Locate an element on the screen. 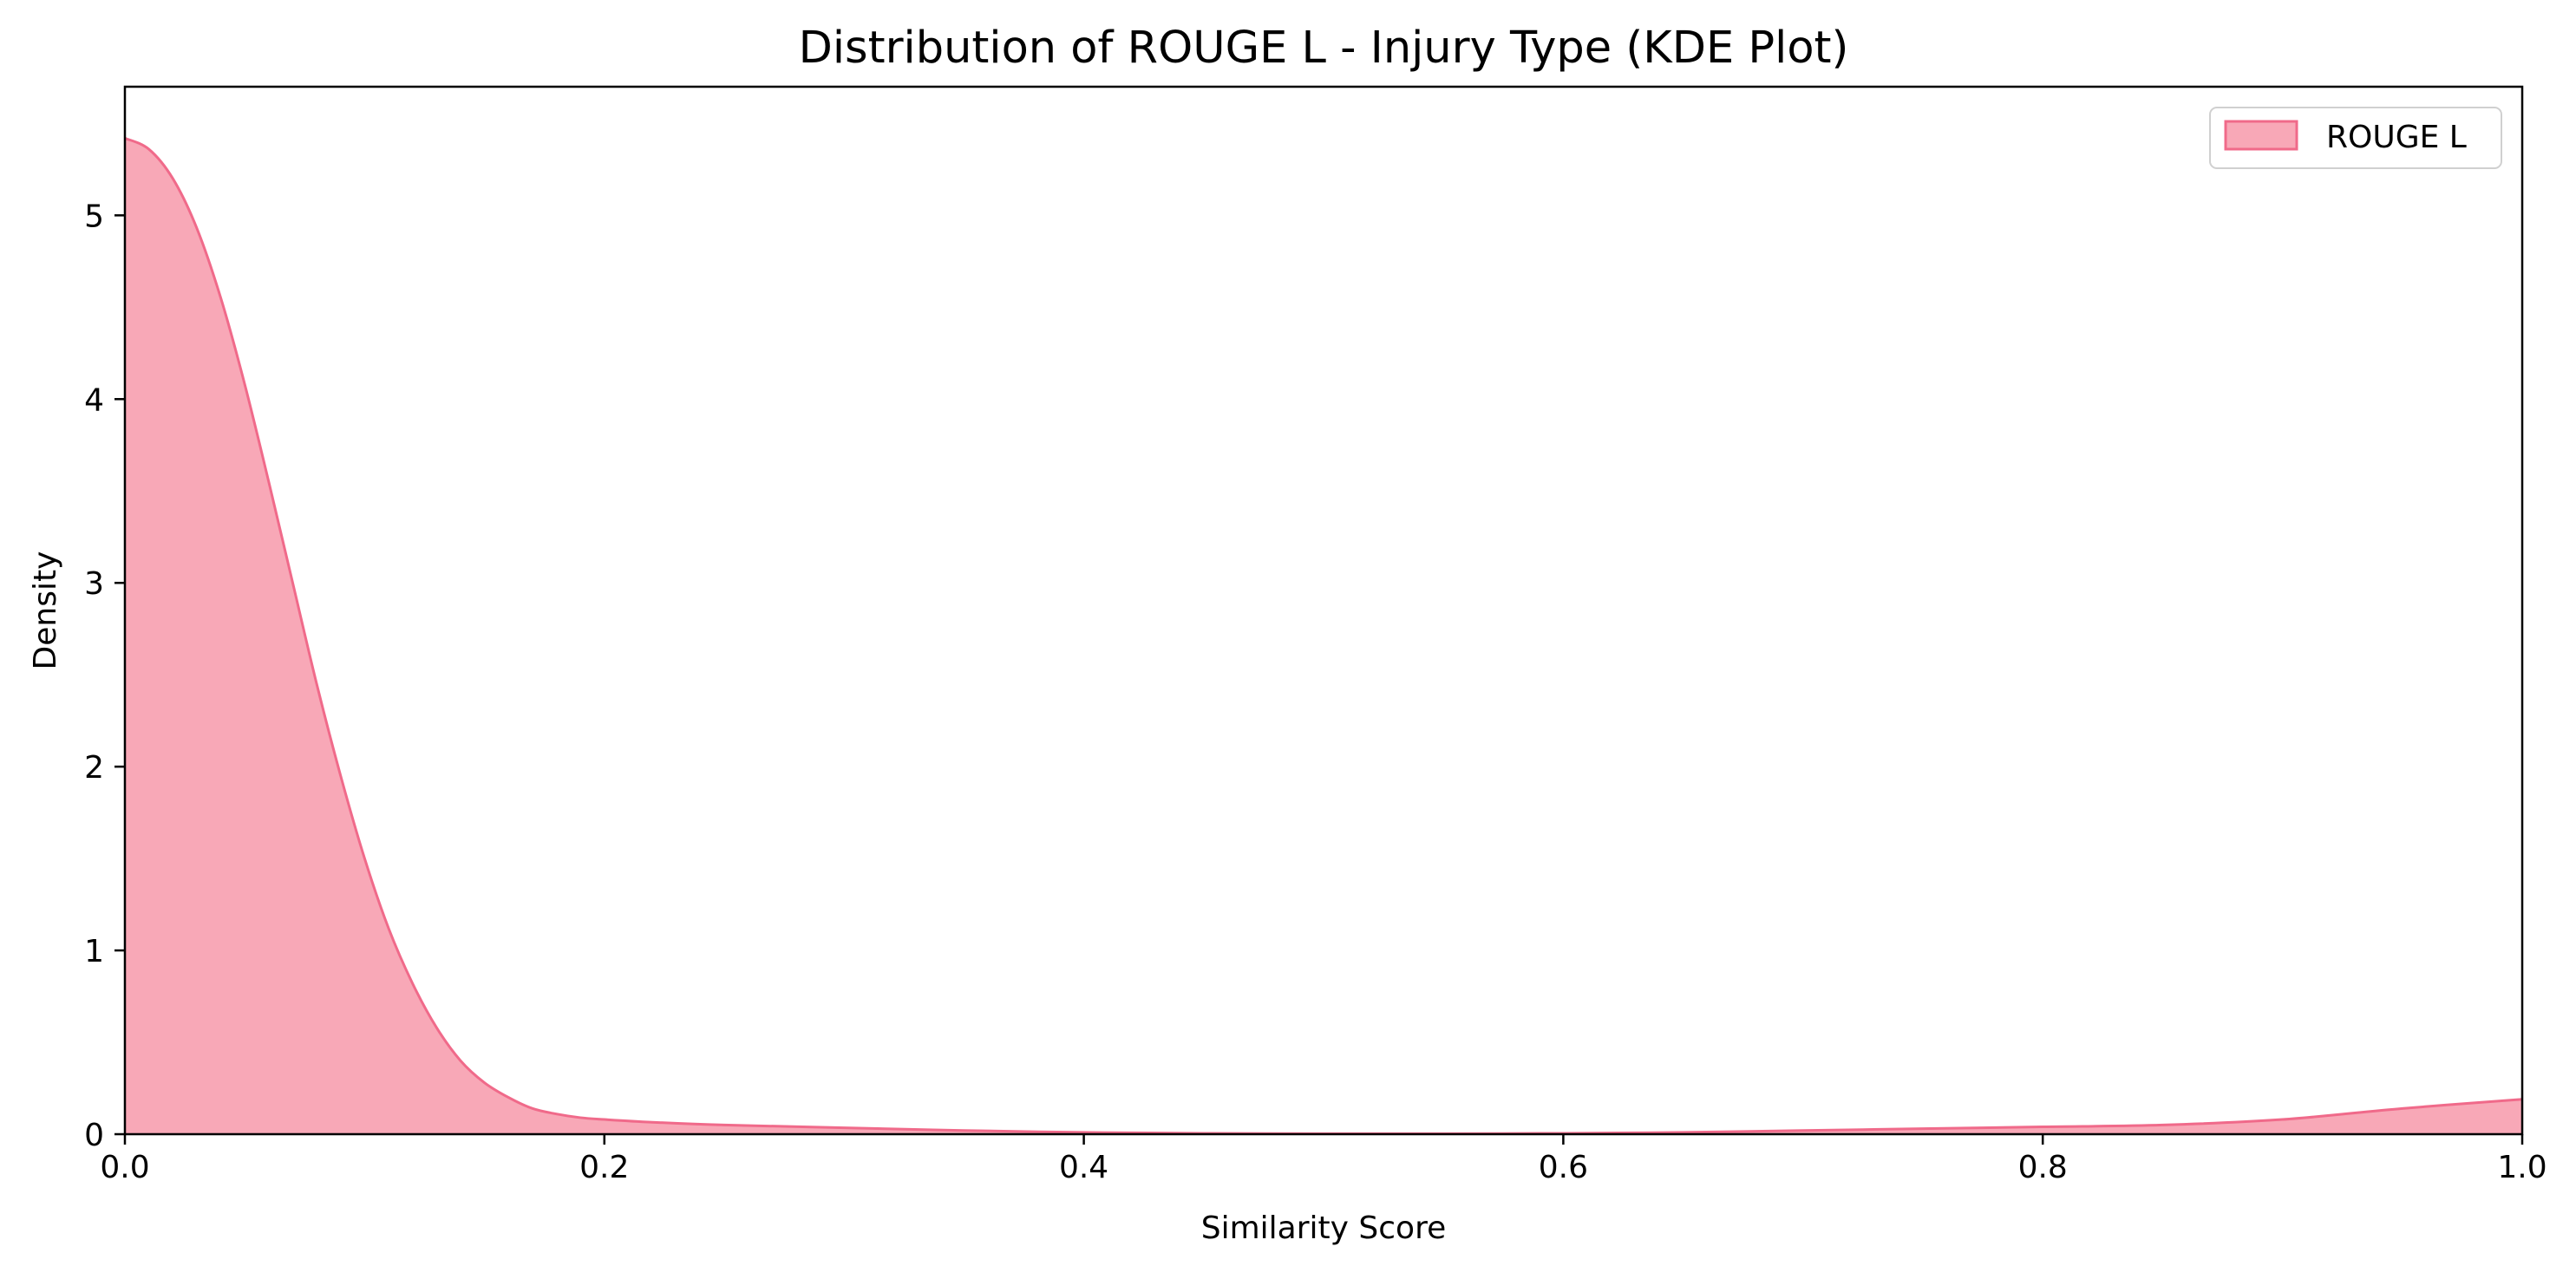  x-axis-ticks: 0.0 0.2 0.4 0.6 0.8 1.0 is located at coordinates (1323, 1159).